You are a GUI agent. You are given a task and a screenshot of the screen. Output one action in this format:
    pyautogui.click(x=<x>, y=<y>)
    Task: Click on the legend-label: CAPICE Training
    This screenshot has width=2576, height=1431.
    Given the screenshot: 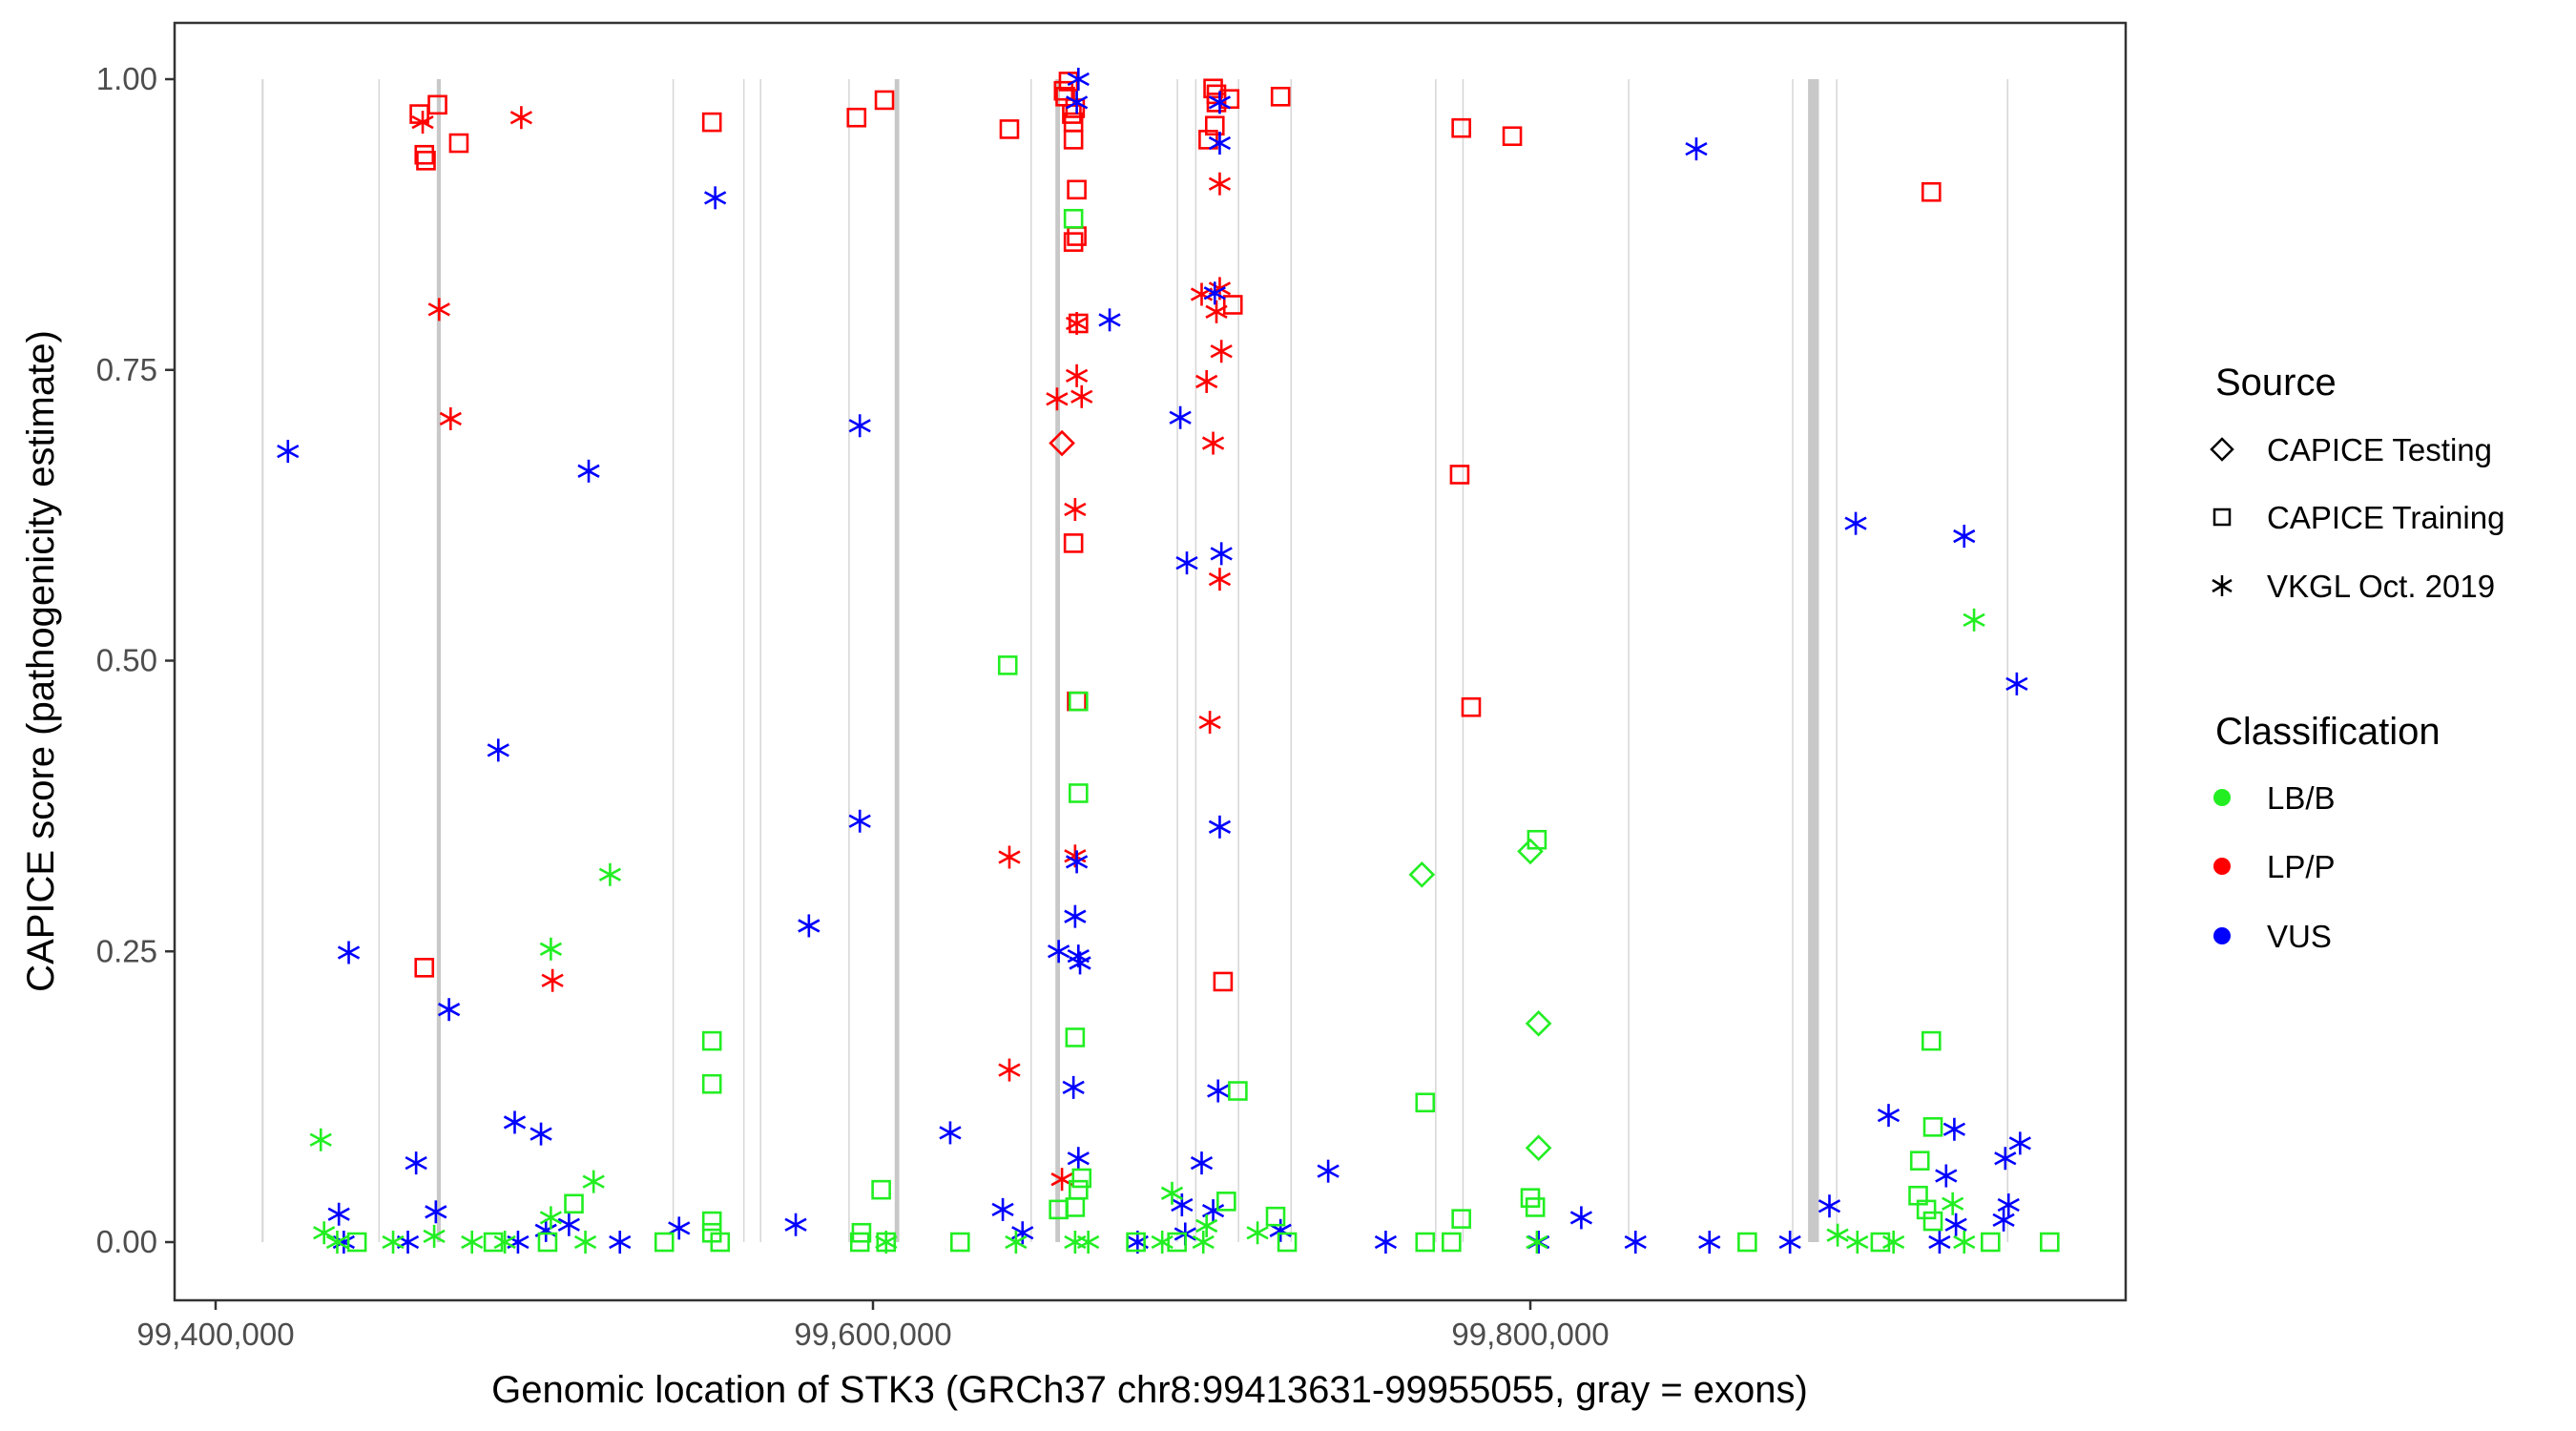 What is the action you would take?
    pyautogui.click(x=2385, y=517)
    